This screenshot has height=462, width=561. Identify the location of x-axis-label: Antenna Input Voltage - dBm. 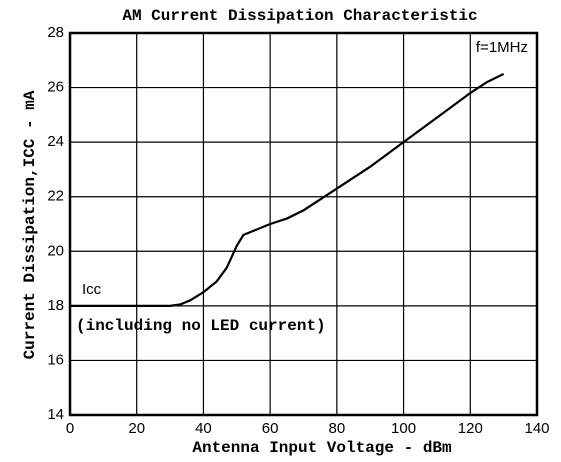
(322, 448).